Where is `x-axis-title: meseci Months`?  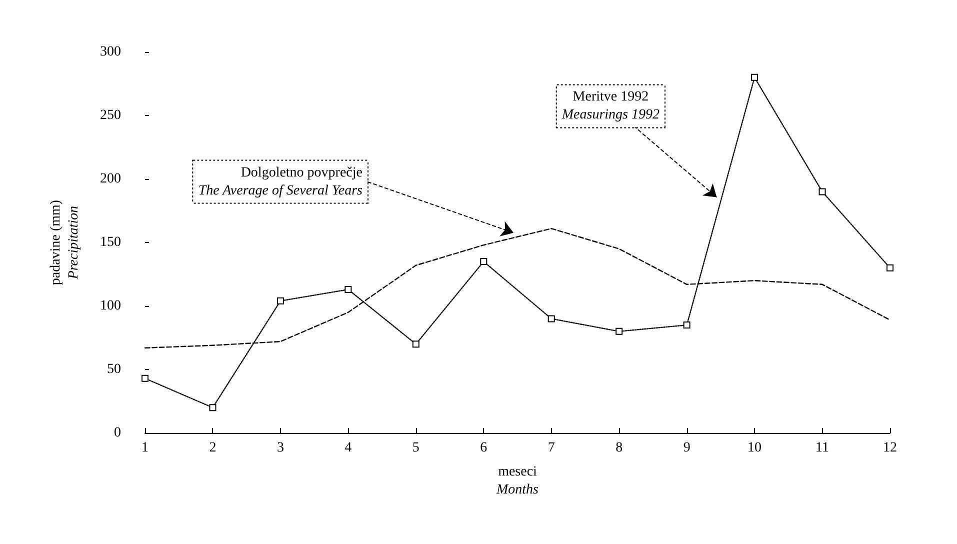 x-axis-title: meseci Months is located at coordinates (518, 481).